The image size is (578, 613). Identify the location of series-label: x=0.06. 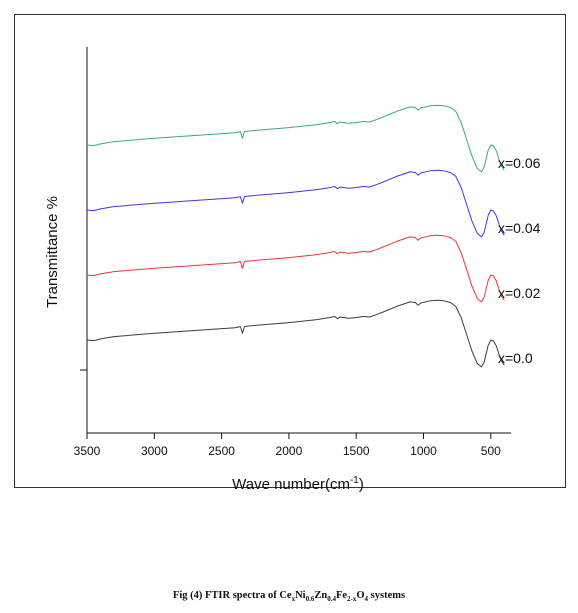
(519, 163).